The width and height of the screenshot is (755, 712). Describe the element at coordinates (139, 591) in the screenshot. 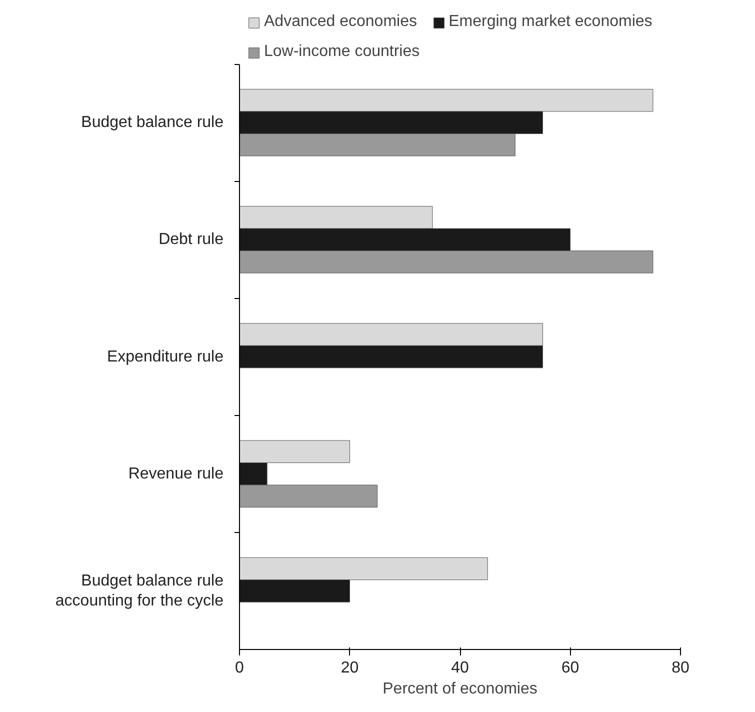

I see `y-tick-label: Budget balance rule accounting for the cycle` at that location.